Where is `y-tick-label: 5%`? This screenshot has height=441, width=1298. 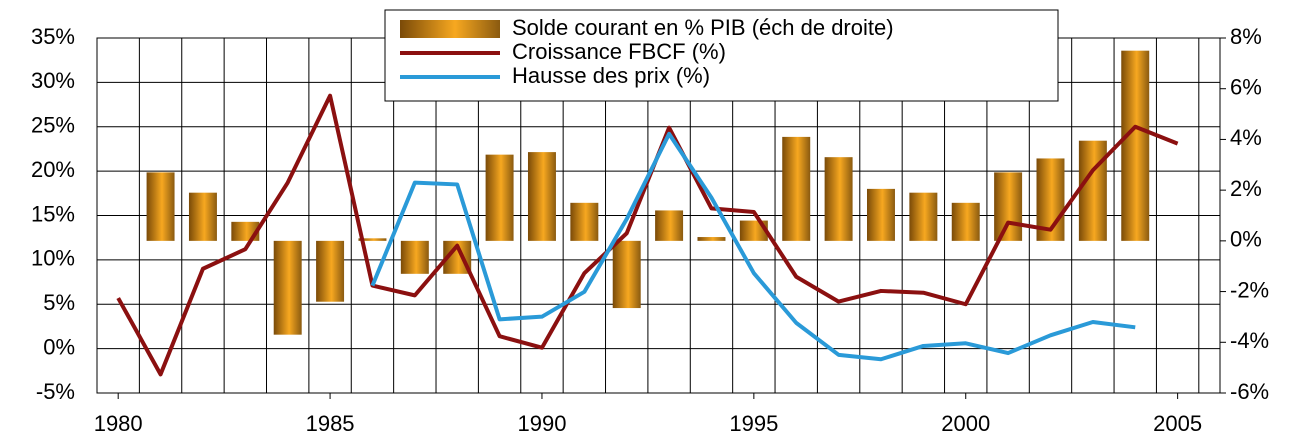 y-tick-label: 5% is located at coordinates (59, 302).